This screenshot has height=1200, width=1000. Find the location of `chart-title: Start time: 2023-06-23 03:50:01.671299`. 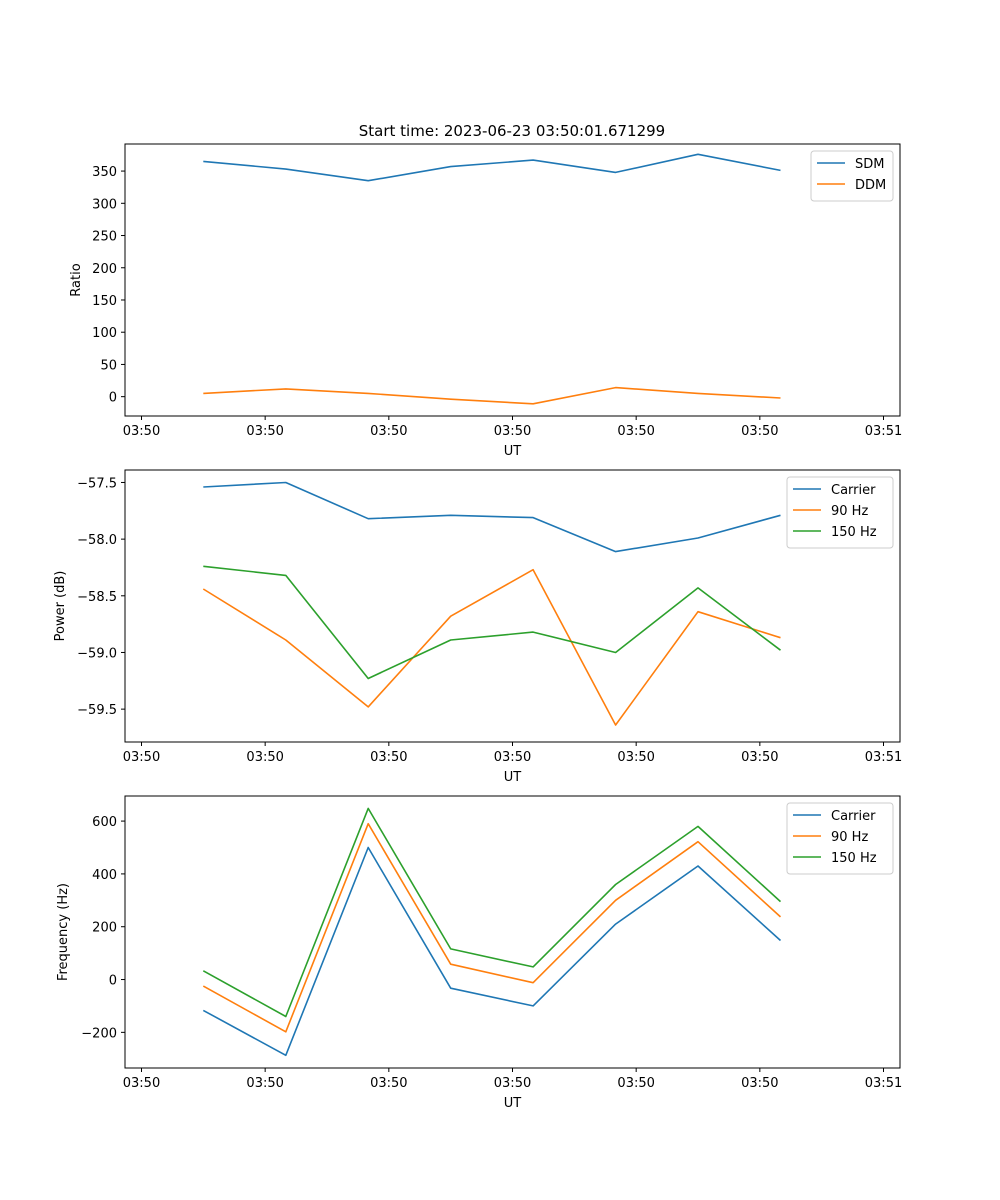

chart-title: Start time: 2023-06-23 03:50:01.671299 is located at coordinates (512, 131).